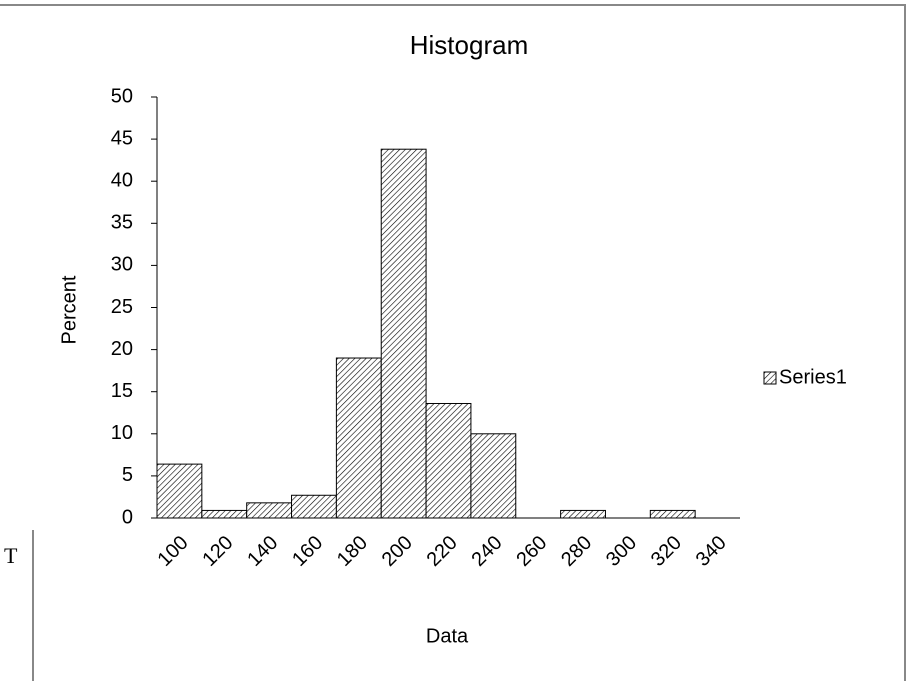 The height and width of the screenshot is (681, 908). Describe the element at coordinates (397, 551) in the screenshot. I see `x-tick-label: 200` at that location.